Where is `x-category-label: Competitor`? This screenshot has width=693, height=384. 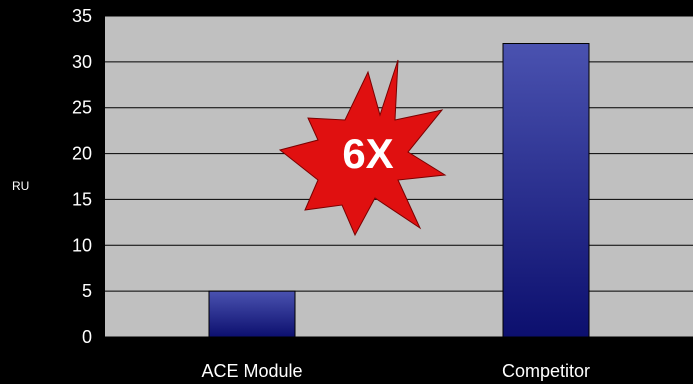 x-category-label: Competitor is located at coordinates (546, 371).